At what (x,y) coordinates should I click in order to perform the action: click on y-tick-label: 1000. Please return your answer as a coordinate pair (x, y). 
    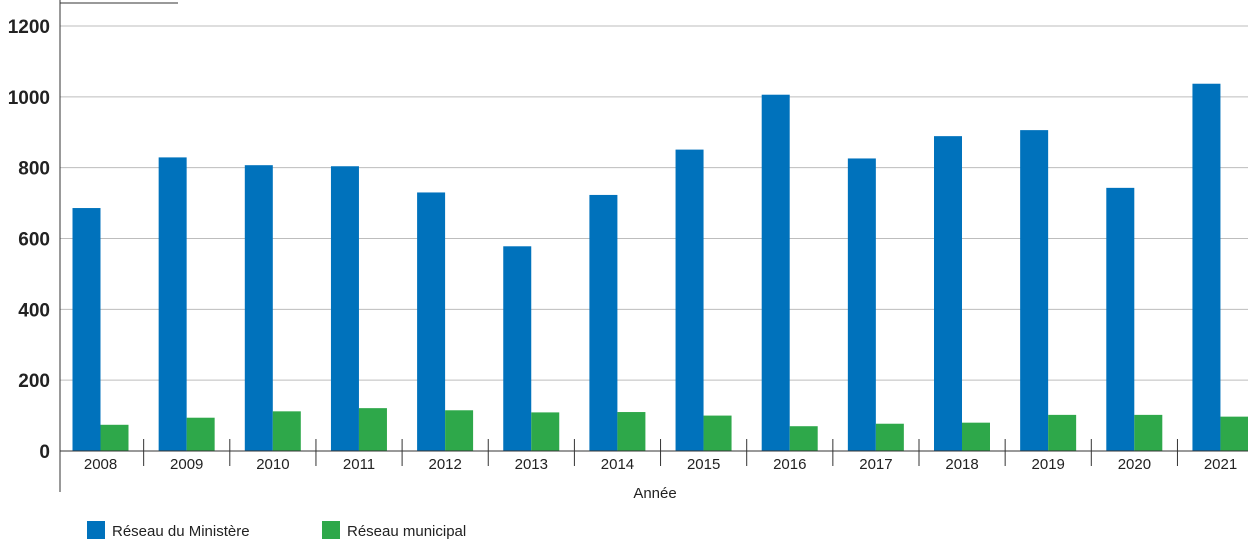
    Looking at the image, I should click on (29, 98).